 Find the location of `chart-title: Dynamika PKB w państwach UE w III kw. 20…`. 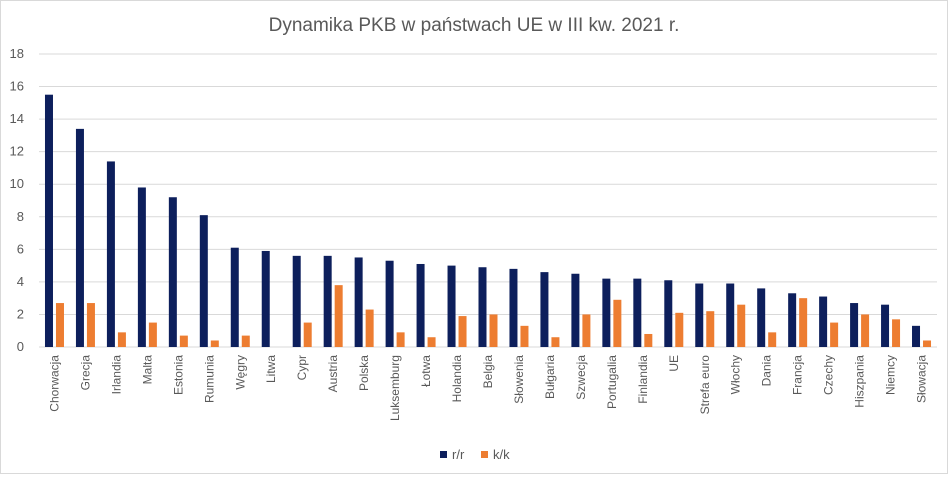

chart-title: Dynamika PKB w państwach UE w III kw. 20… is located at coordinates (474, 25).